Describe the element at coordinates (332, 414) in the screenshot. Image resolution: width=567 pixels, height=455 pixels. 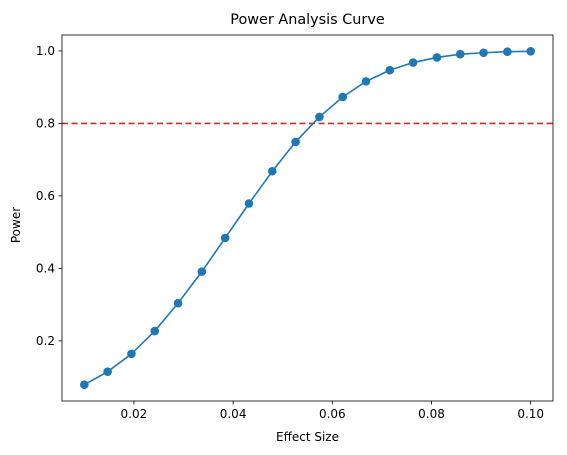
I see `x-tick-label: 0.06` at that location.